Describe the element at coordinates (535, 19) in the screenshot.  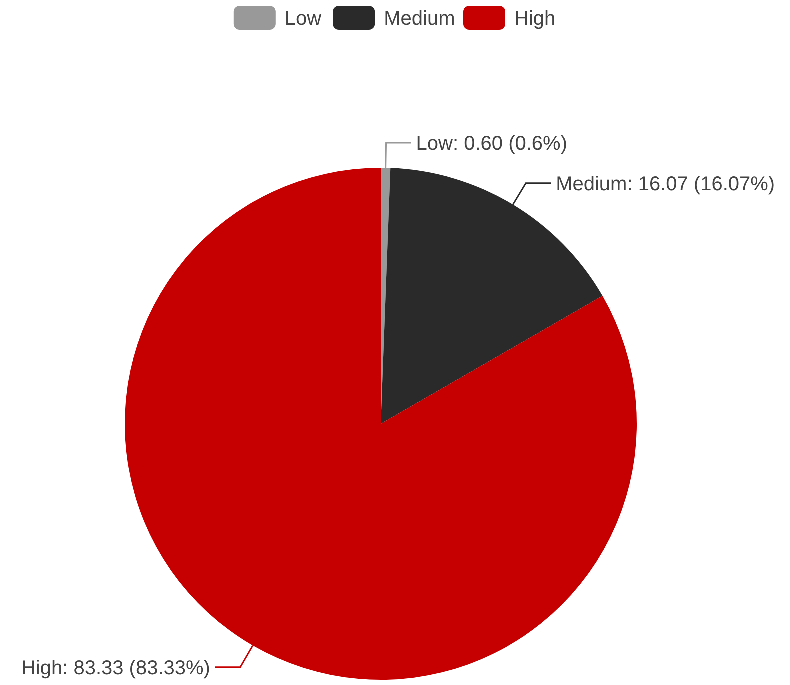
I see `legend-label: High` at that location.